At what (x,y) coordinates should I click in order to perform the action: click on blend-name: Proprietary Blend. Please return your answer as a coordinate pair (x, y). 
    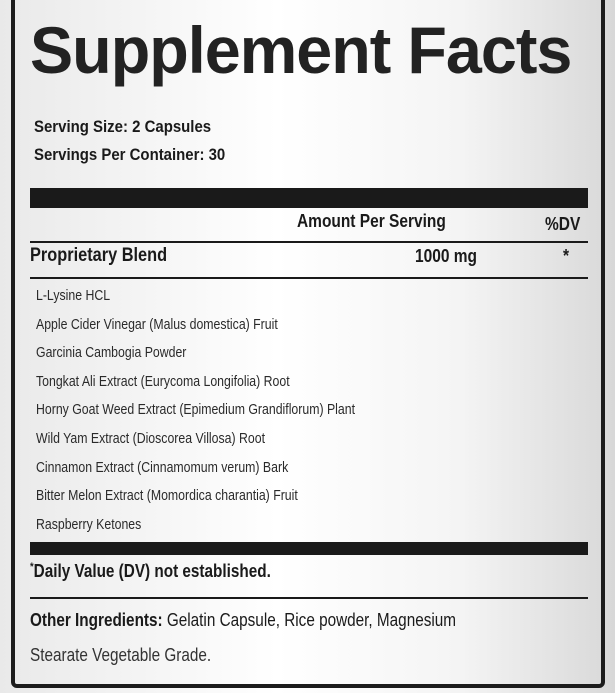
    Looking at the image, I should click on (99, 255).